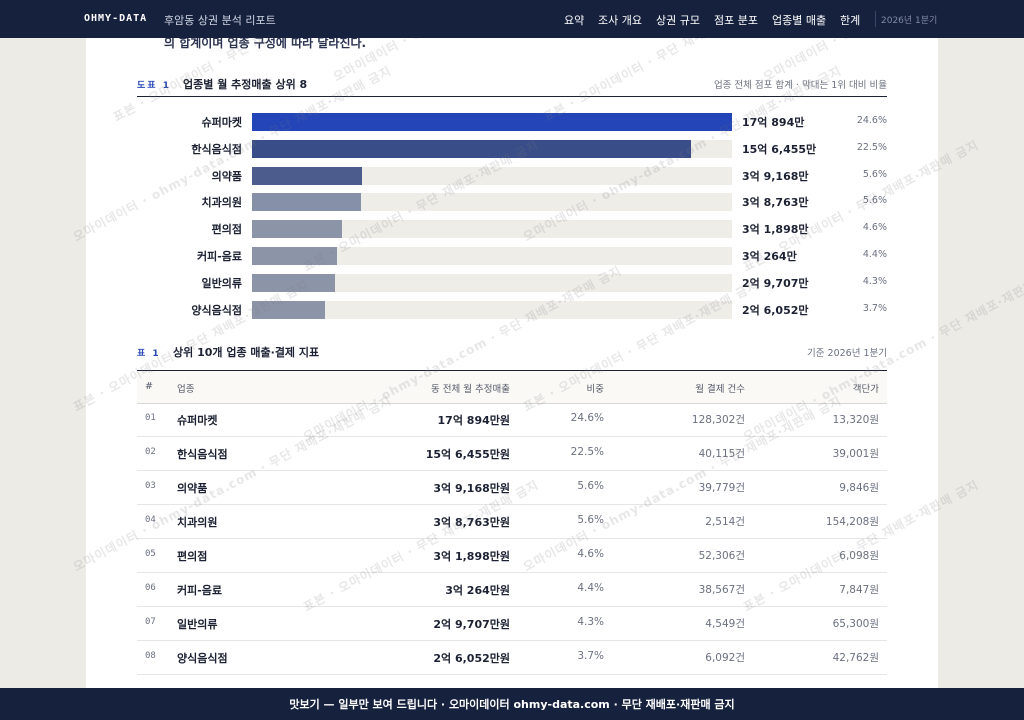  Describe the element at coordinates (245, 84) in the screenshot. I see `figure-title: 업종별 월 추정매출 상위 8` at that location.